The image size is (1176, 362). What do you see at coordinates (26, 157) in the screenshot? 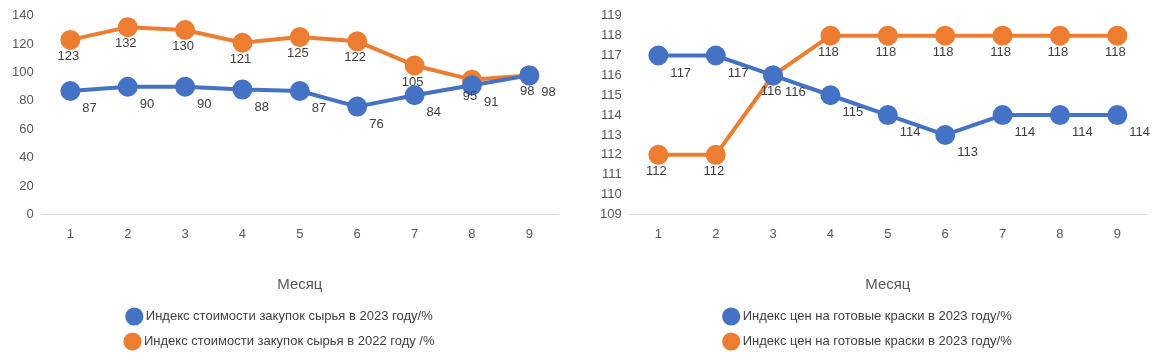
I see `y-tick-label: 40` at bounding box center [26, 157].